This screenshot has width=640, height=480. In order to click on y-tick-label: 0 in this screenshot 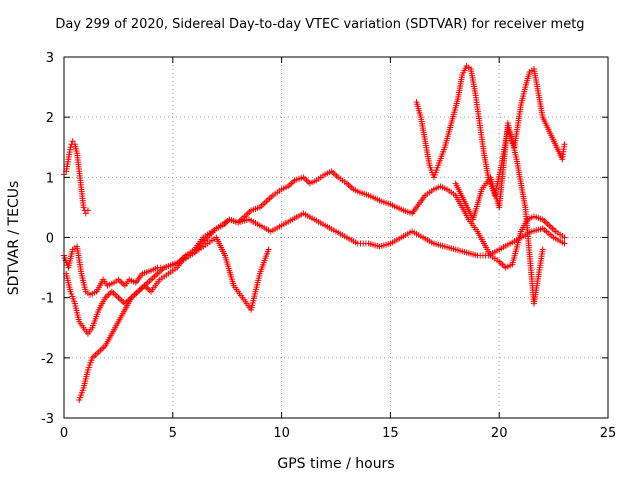, I will do `click(50, 239)`.